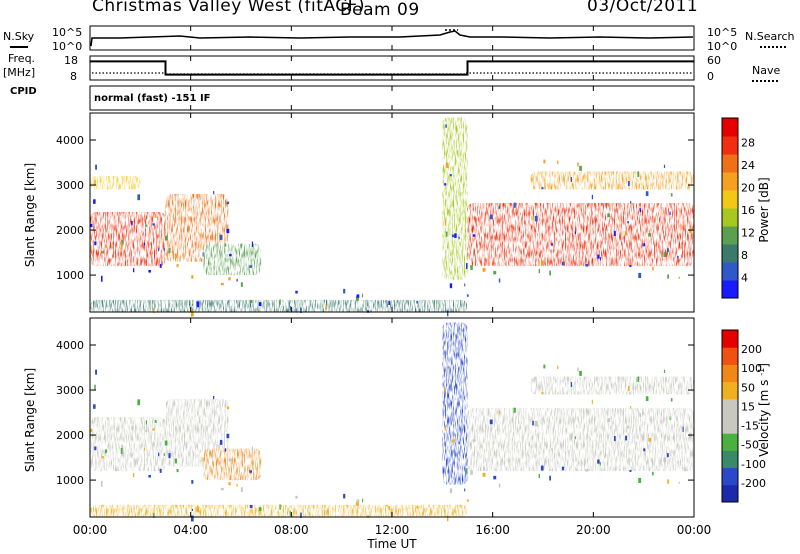 The image size is (800, 554). What do you see at coordinates (710, 76) in the screenshot?
I see `nave-tick-0: 0` at bounding box center [710, 76].